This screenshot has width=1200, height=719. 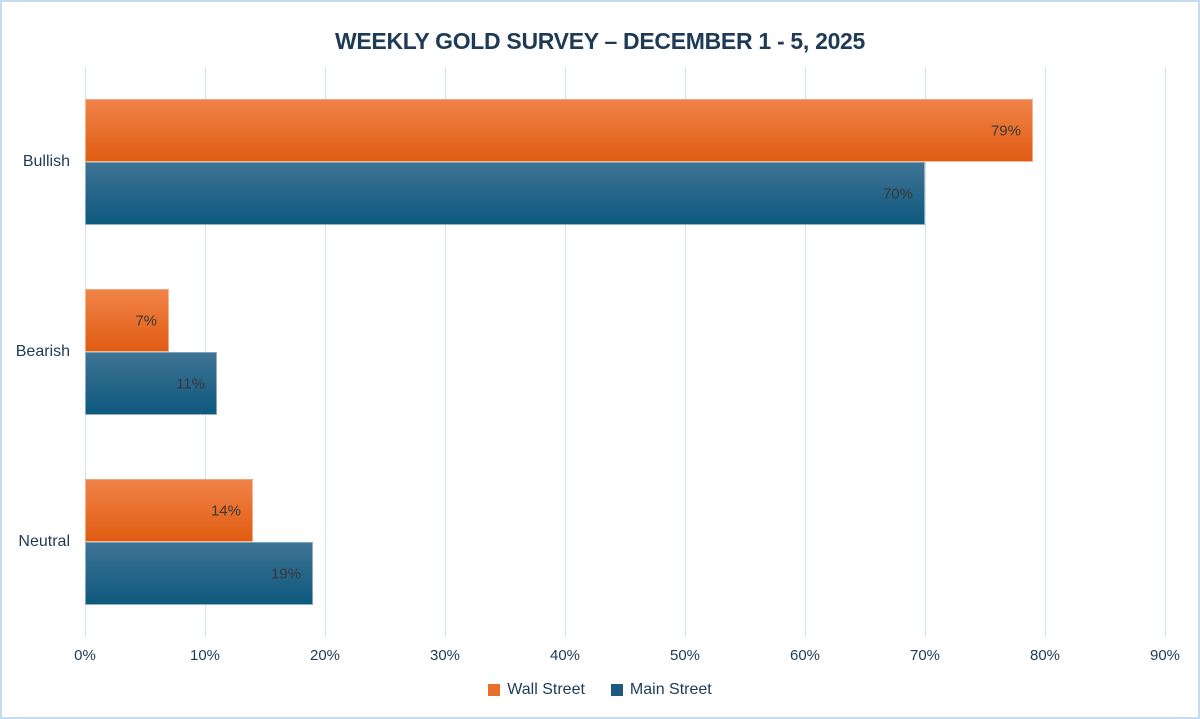 I want to click on bar-value-label: 11%, so click(x=190, y=383).